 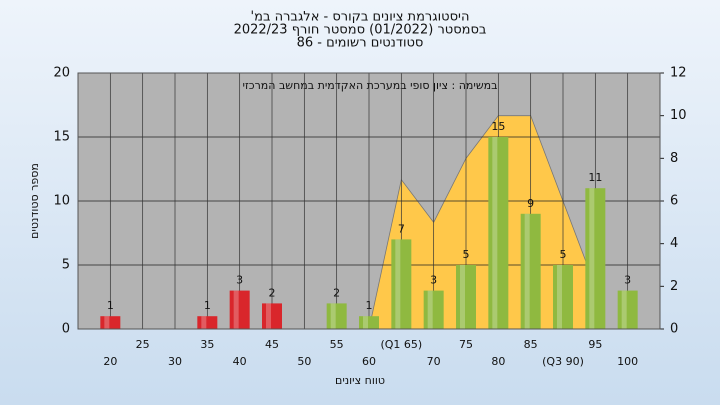 I want to click on x-tick-label: 45, so click(x=272, y=344).